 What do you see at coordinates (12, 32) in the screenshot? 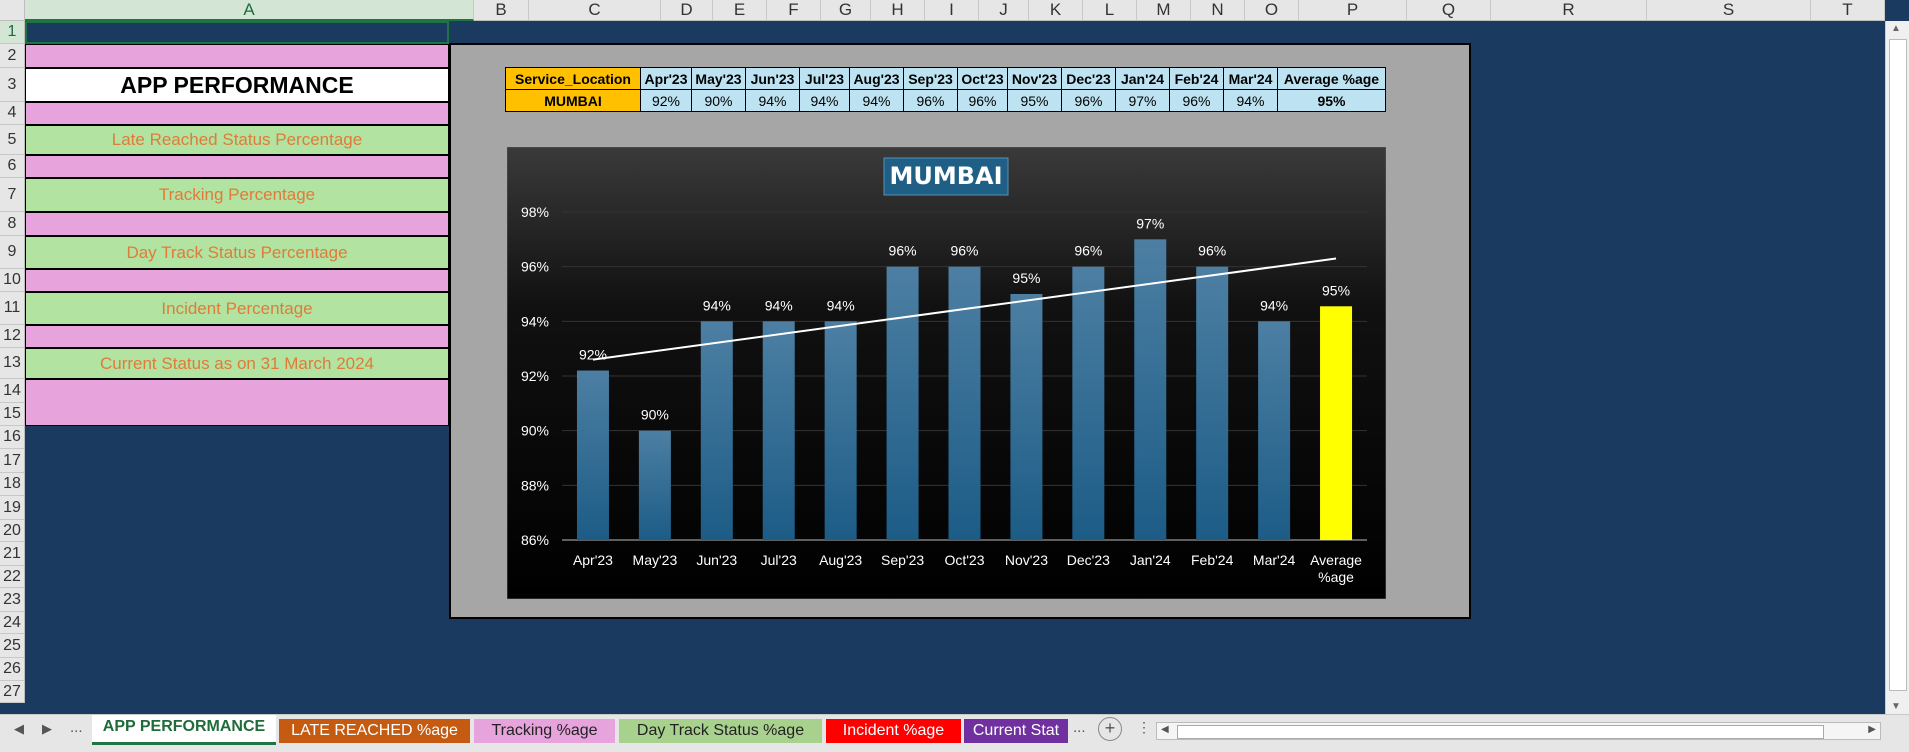
I see `row-header: 1` at bounding box center [12, 32].